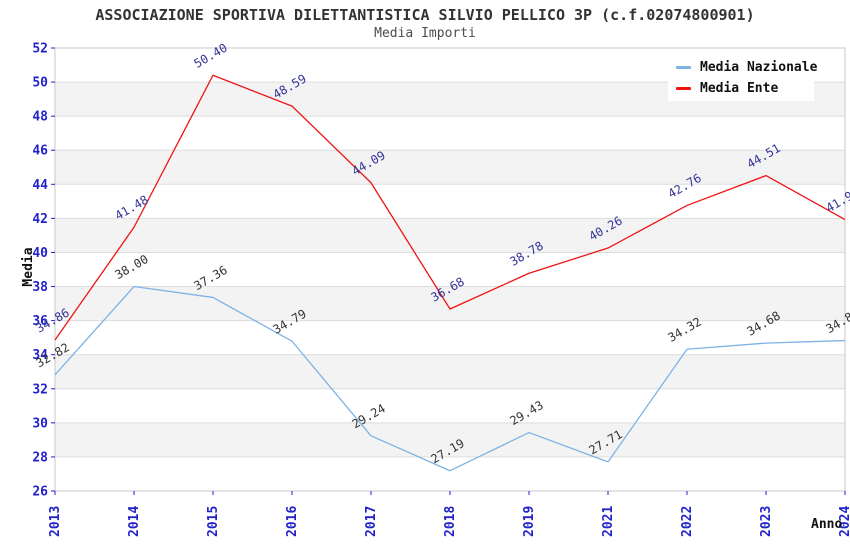 This screenshot has height=550, width=850. What do you see at coordinates (40, 492) in the screenshot?
I see `y-tick-label: 26` at bounding box center [40, 492].